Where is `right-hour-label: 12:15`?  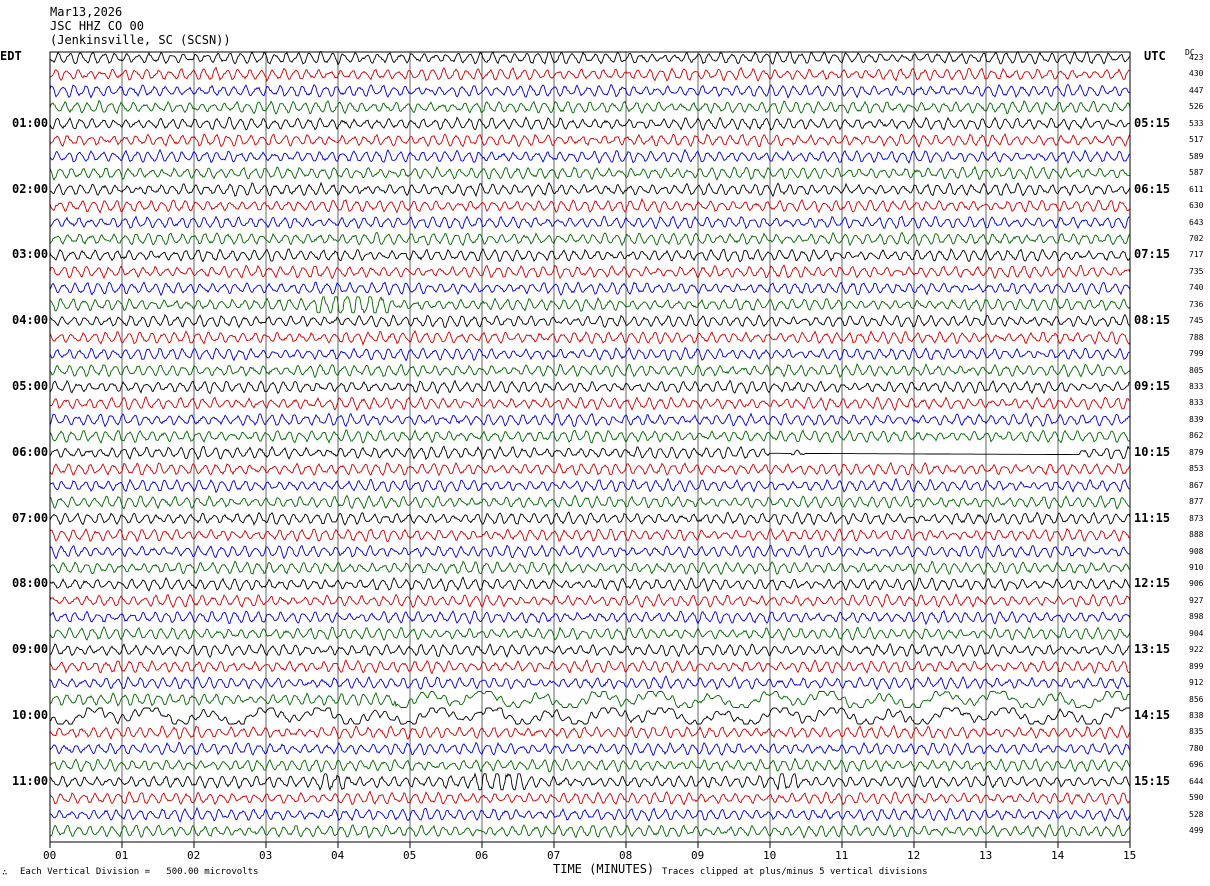 right-hour-label: 12:15 is located at coordinates (1152, 583).